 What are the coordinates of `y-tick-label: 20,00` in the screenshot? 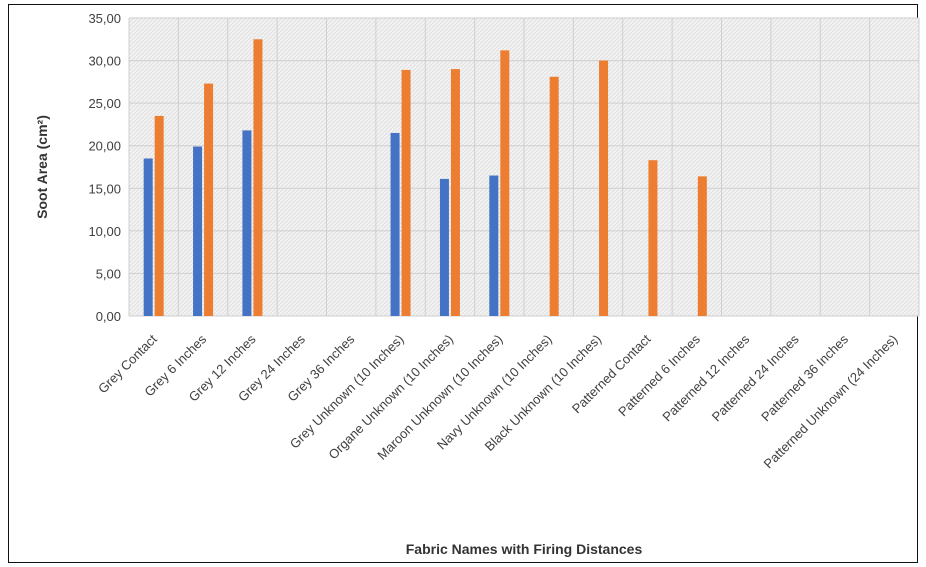 It's located at (104, 146).